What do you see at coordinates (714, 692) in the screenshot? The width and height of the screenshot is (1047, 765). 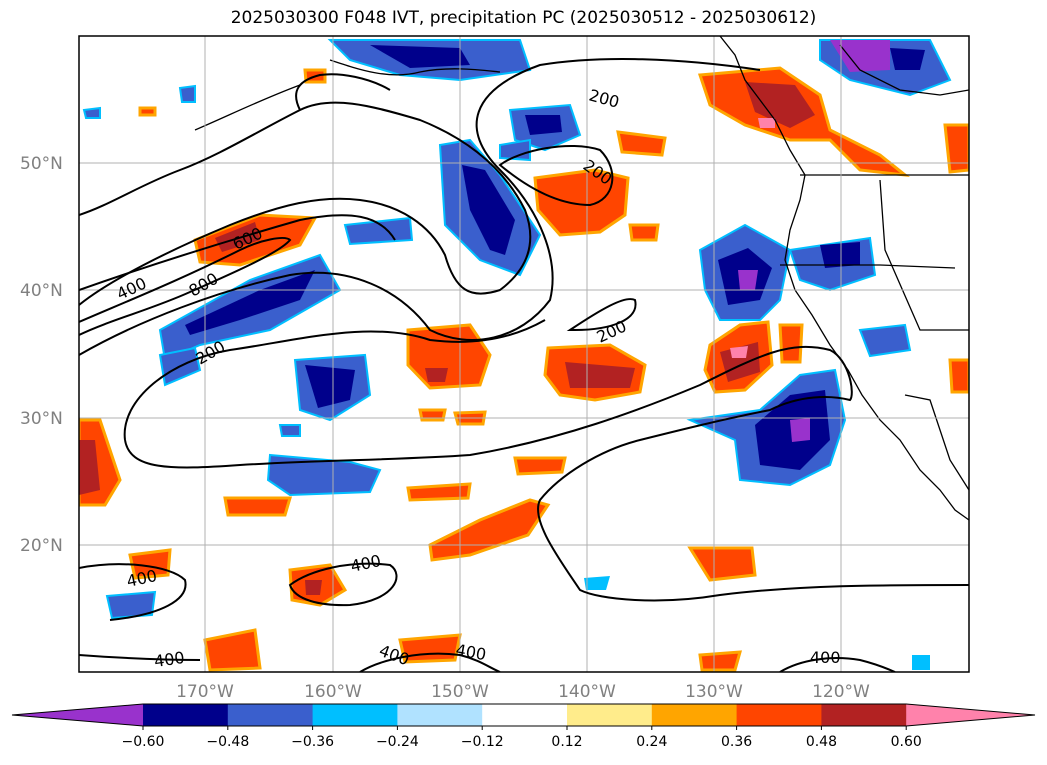 I see `lon-label: 130°W` at bounding box center [714, 692].